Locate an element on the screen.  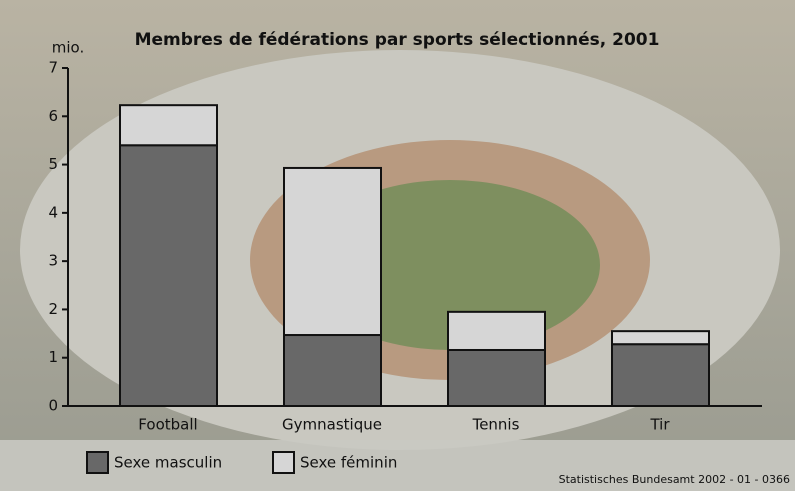
x-tick-label: Gymnastique is located at coordinates (332, 425).